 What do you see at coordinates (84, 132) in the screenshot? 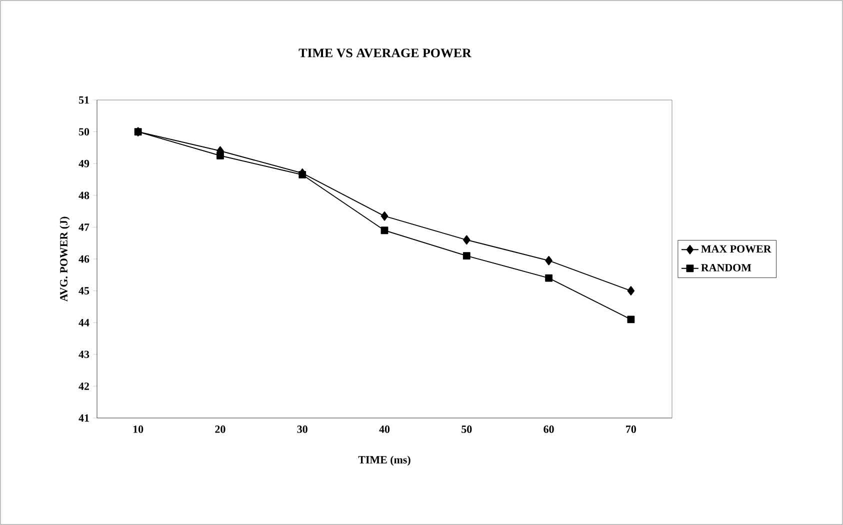
I see `y-tick-label: 50` at bounding box center [84, 132].